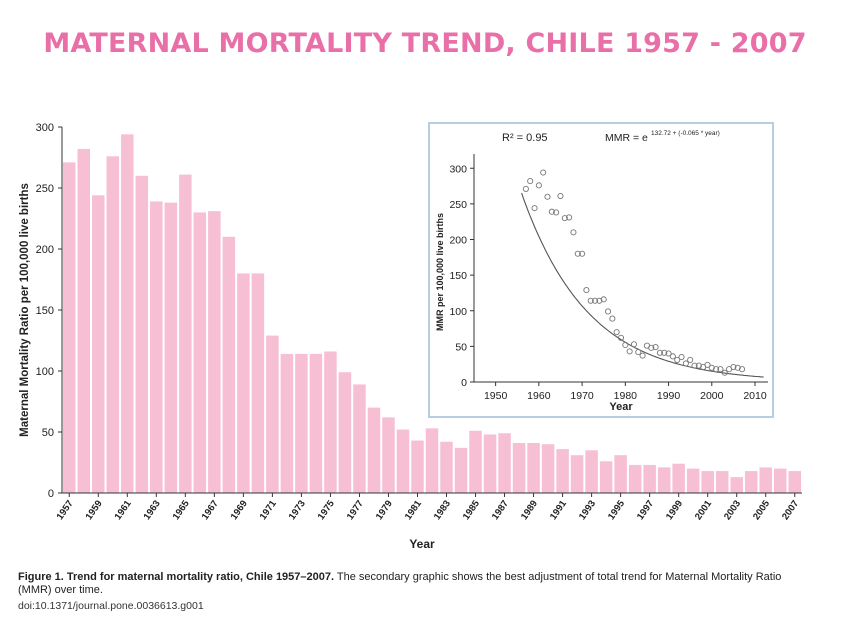  Describe the element at coordinates (156, 347) in the screenshot. I see `bar-1963` at that location.